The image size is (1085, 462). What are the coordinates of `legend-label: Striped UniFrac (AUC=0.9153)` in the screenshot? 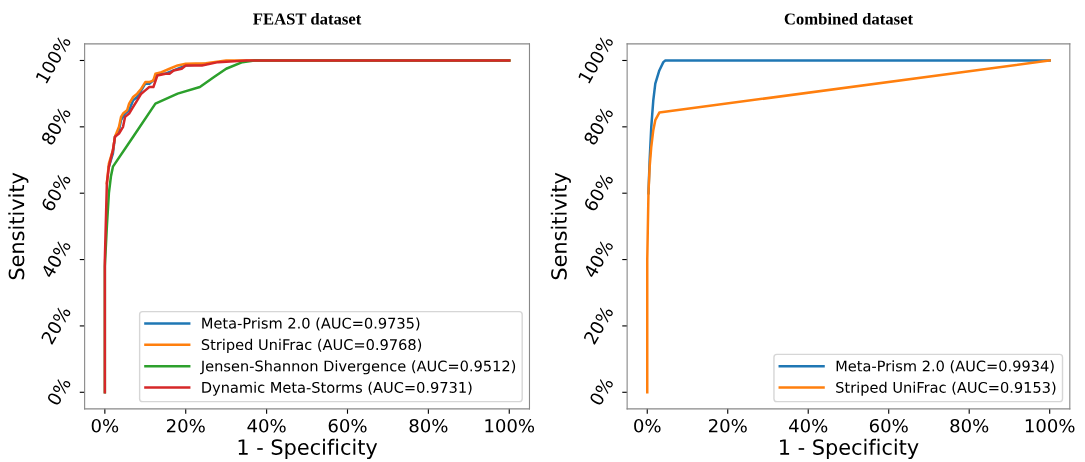 It's located at (946, 388).